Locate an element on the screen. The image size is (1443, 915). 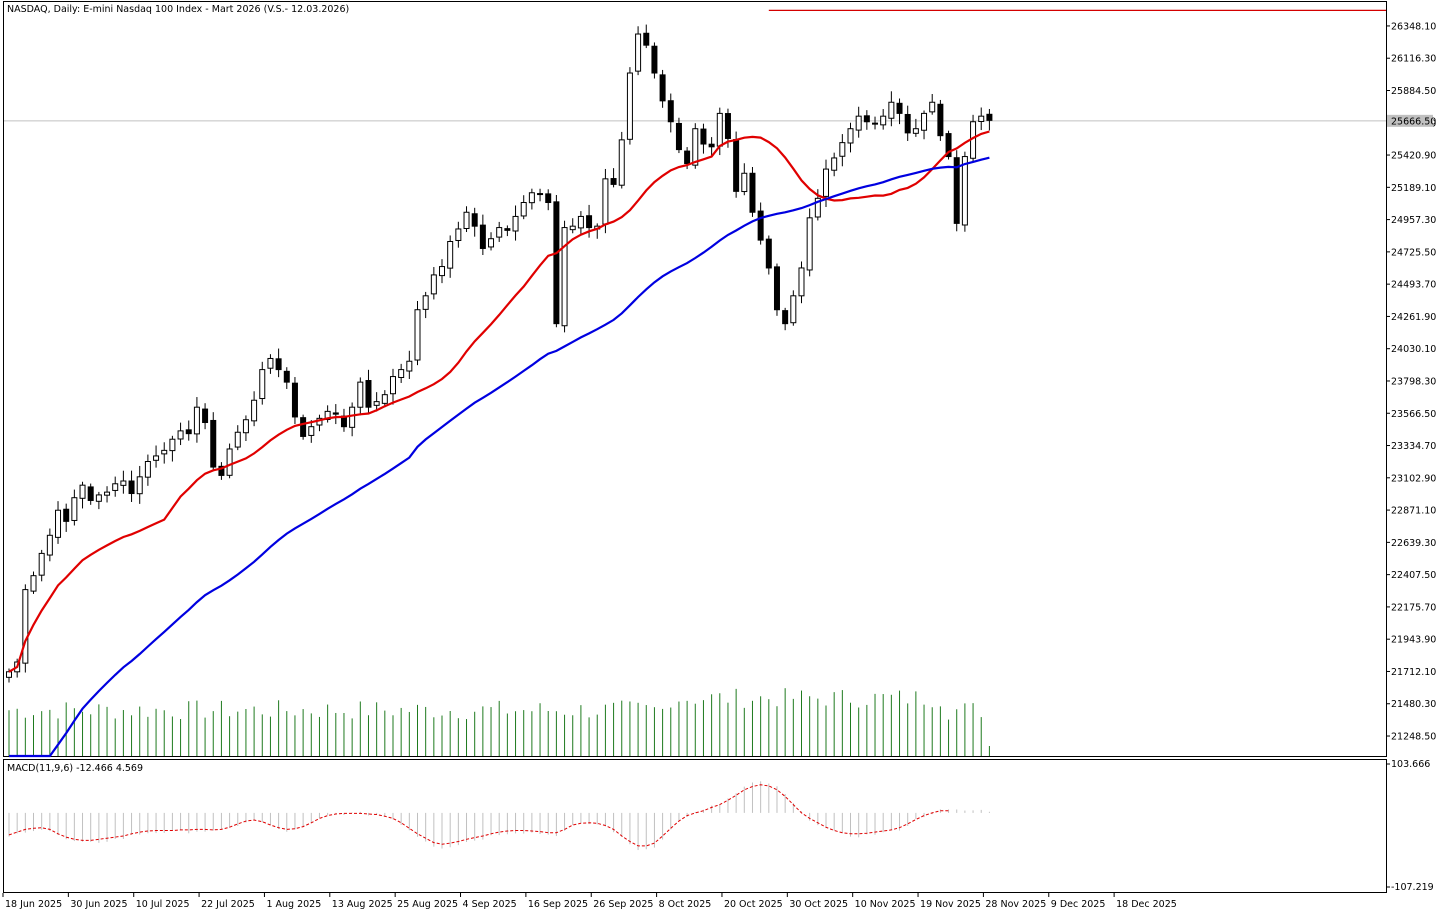
price-tick-label: 22407.50 is located at coordinates (1413, 575).